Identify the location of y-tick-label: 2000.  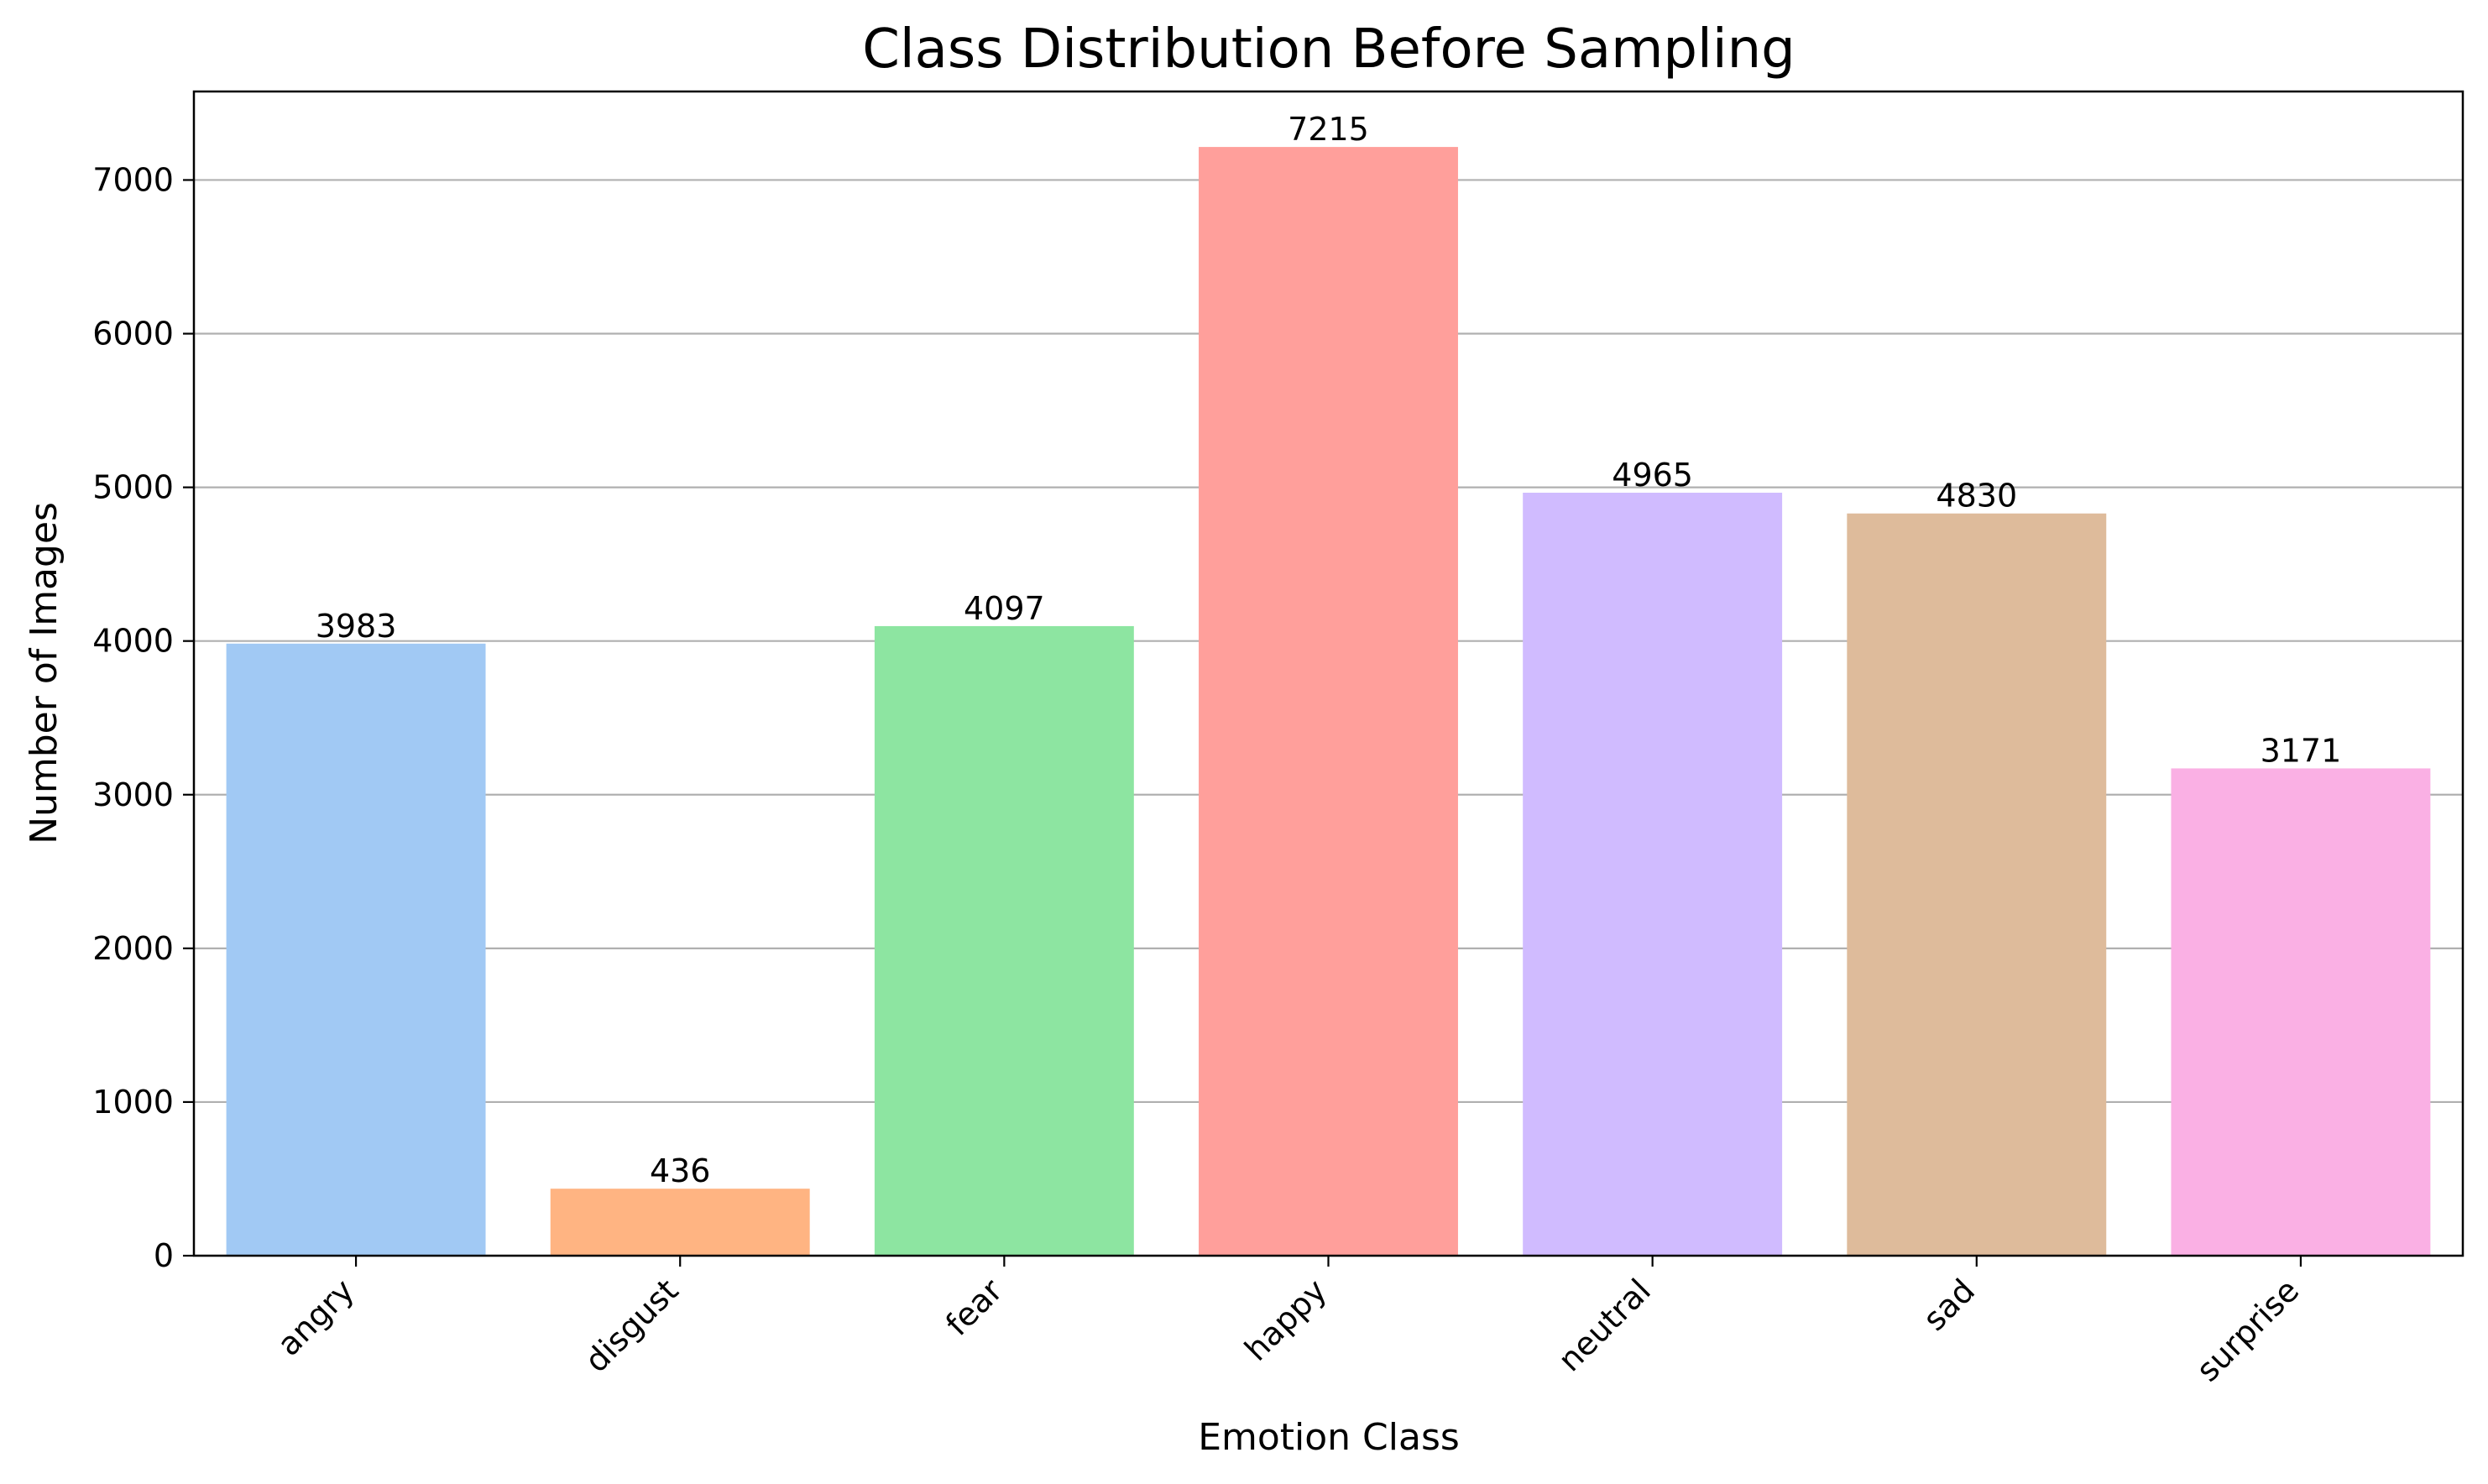
(133, 948).